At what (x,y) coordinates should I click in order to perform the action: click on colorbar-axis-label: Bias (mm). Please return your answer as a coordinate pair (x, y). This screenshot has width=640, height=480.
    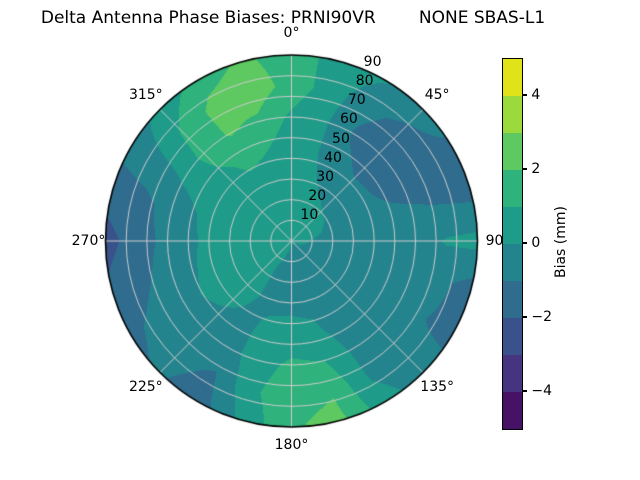
    Looking at the image, I should click on (561, 242).